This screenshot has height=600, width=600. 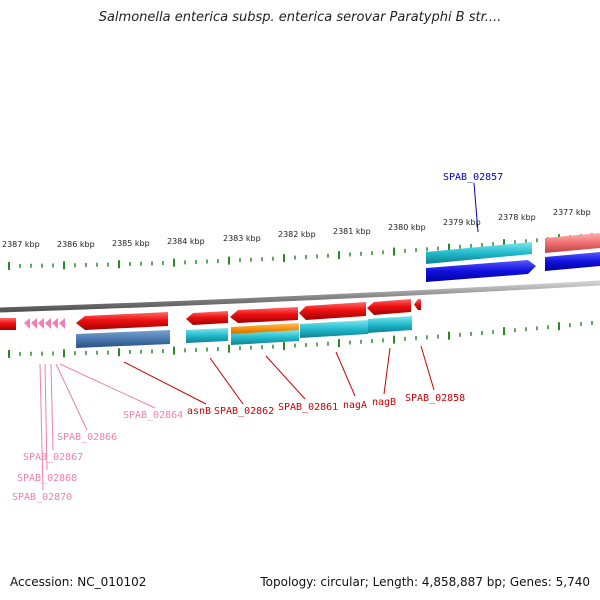 I want to click on forward-strand-features, so click(x=513, y=257).